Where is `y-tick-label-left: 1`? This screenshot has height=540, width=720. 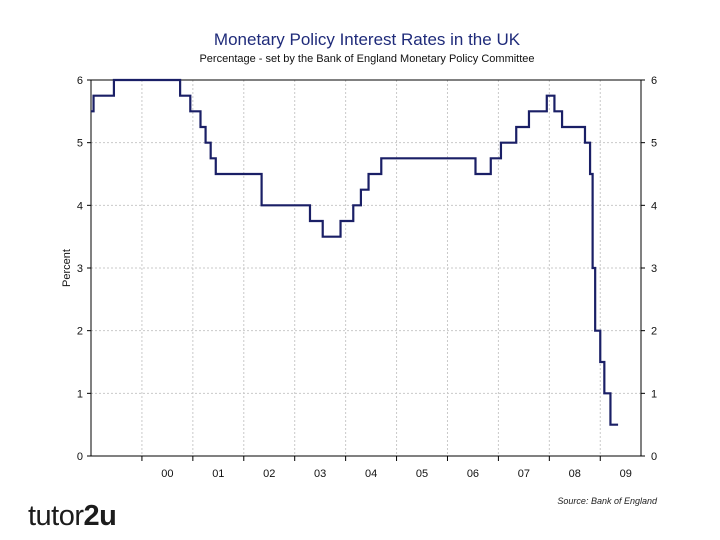 y-tick-label-left: 1 is located at coordinates (80, 394).